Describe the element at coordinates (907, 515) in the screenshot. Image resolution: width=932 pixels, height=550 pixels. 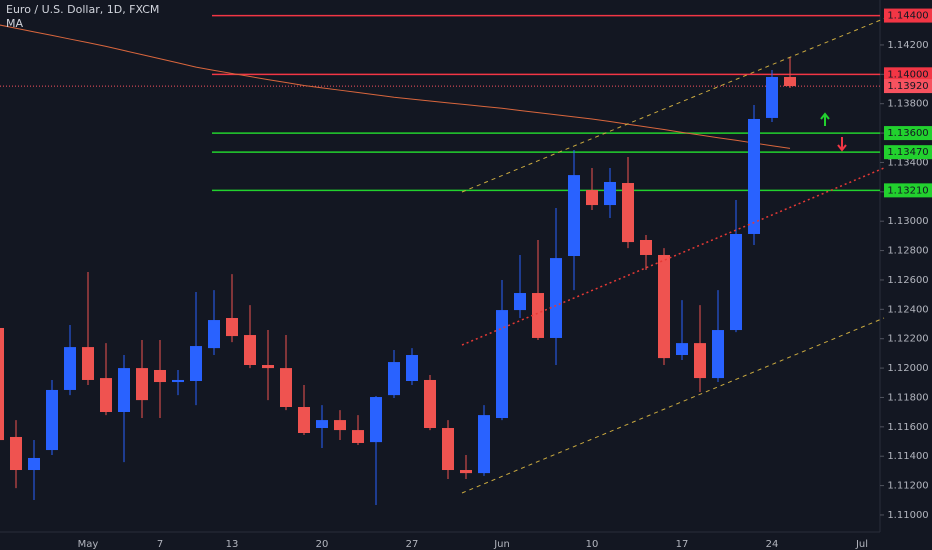
I see `y-tick-label: 1.11000` at that location.